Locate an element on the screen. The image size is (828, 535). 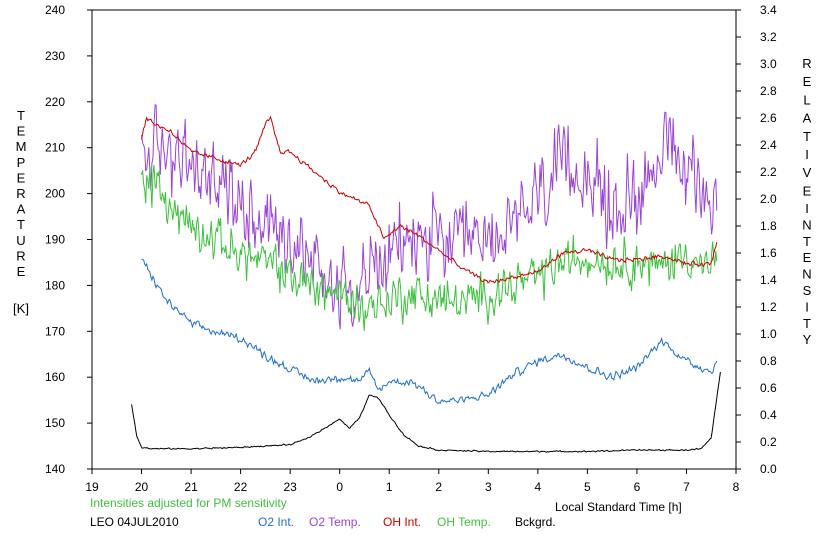
station-date-label: LEO 04JUL2010 is located at coordinates (134, 522).